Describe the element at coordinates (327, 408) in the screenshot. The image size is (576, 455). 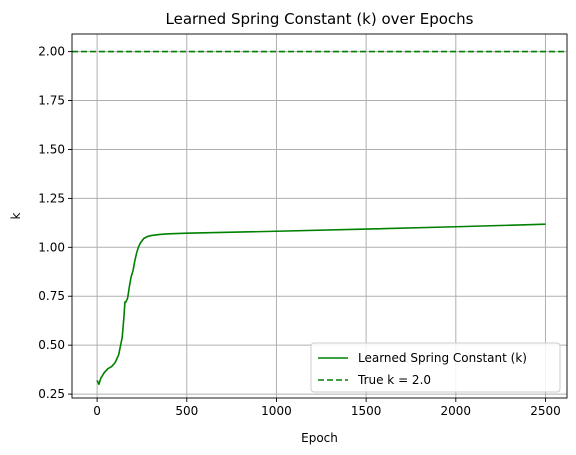
I see `x-axis: 0 500 1000 1500 2000 2500` at that location.